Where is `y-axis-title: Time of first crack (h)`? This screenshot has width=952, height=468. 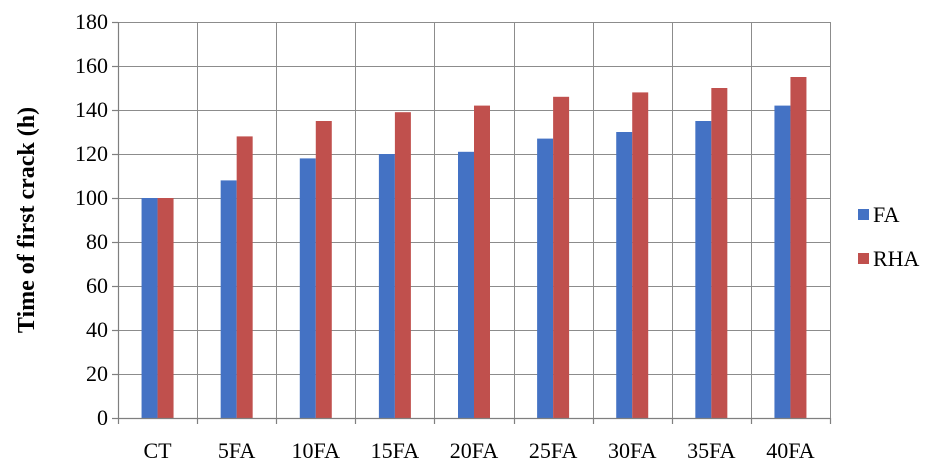
y-axis-title: Time of first crack (h) is located at coordinates (27, 220).